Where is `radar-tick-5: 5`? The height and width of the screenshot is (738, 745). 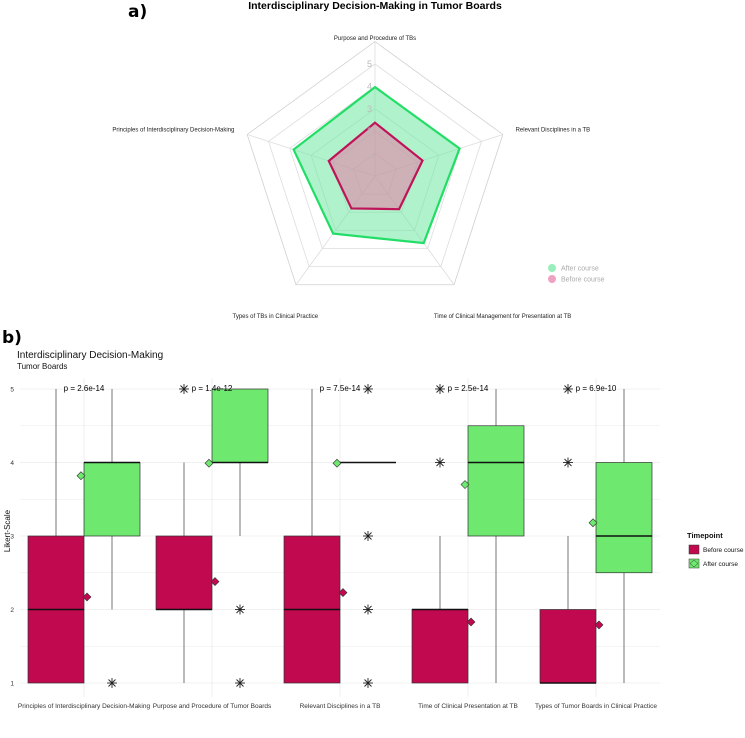
radar-tick-5: 5 is located at coordinates (369, 64).